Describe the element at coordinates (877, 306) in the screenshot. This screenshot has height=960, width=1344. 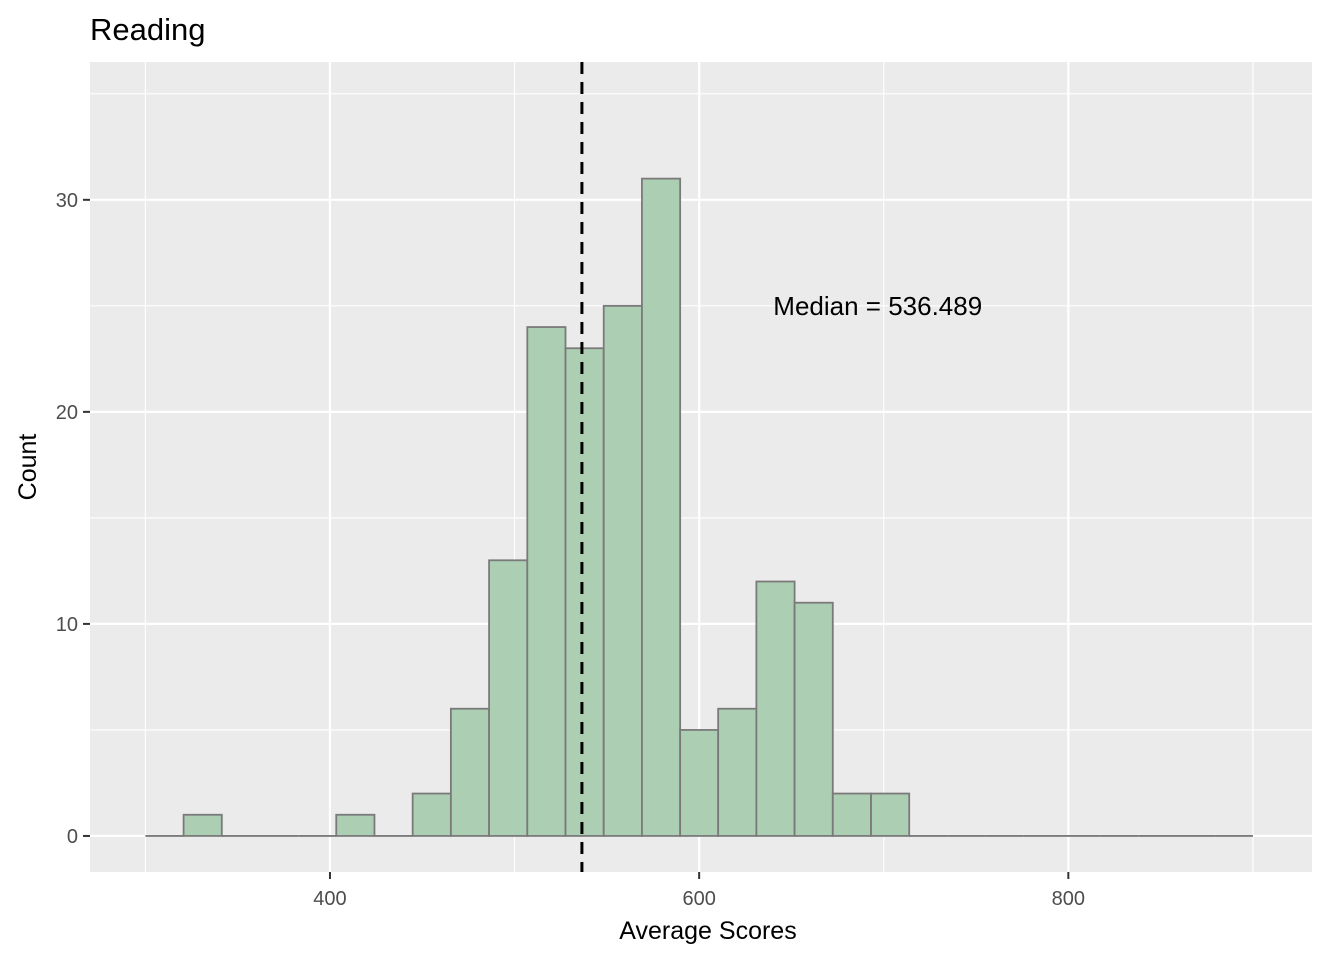
I see `median-annotation: Median = 536.489` at that location.